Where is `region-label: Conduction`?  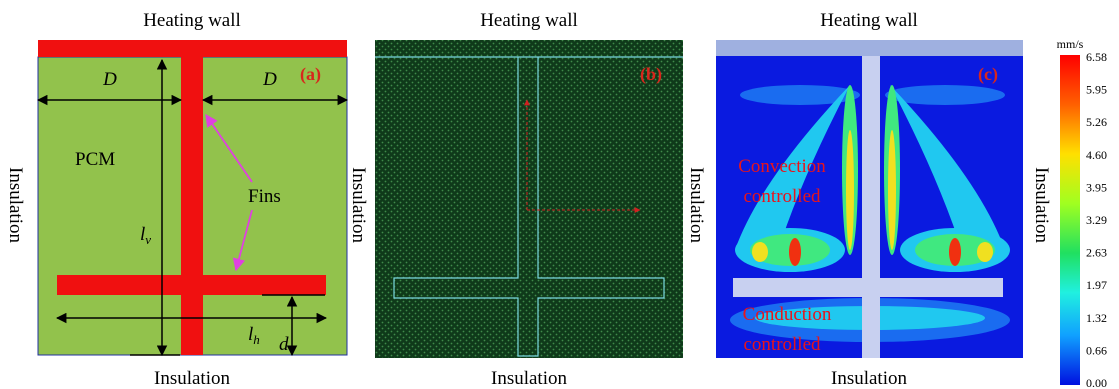 region-label: Conduction is located at coordinates (787, 314).